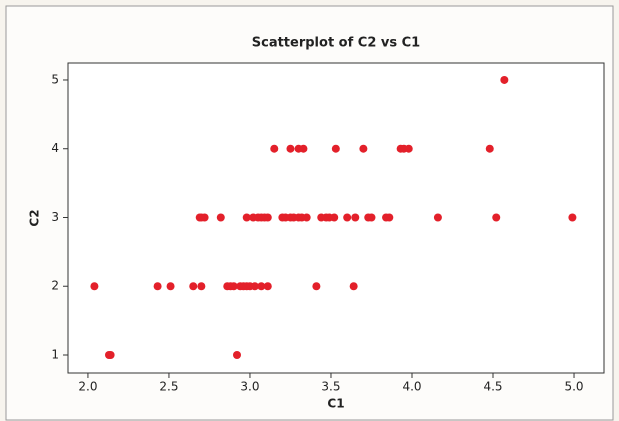 Image resolution: width=619 pixels, height=421 pixels. Describe the element at coordinates (330, 387) in the screenshot. I see `x-tick-label: 3.5` at that location.